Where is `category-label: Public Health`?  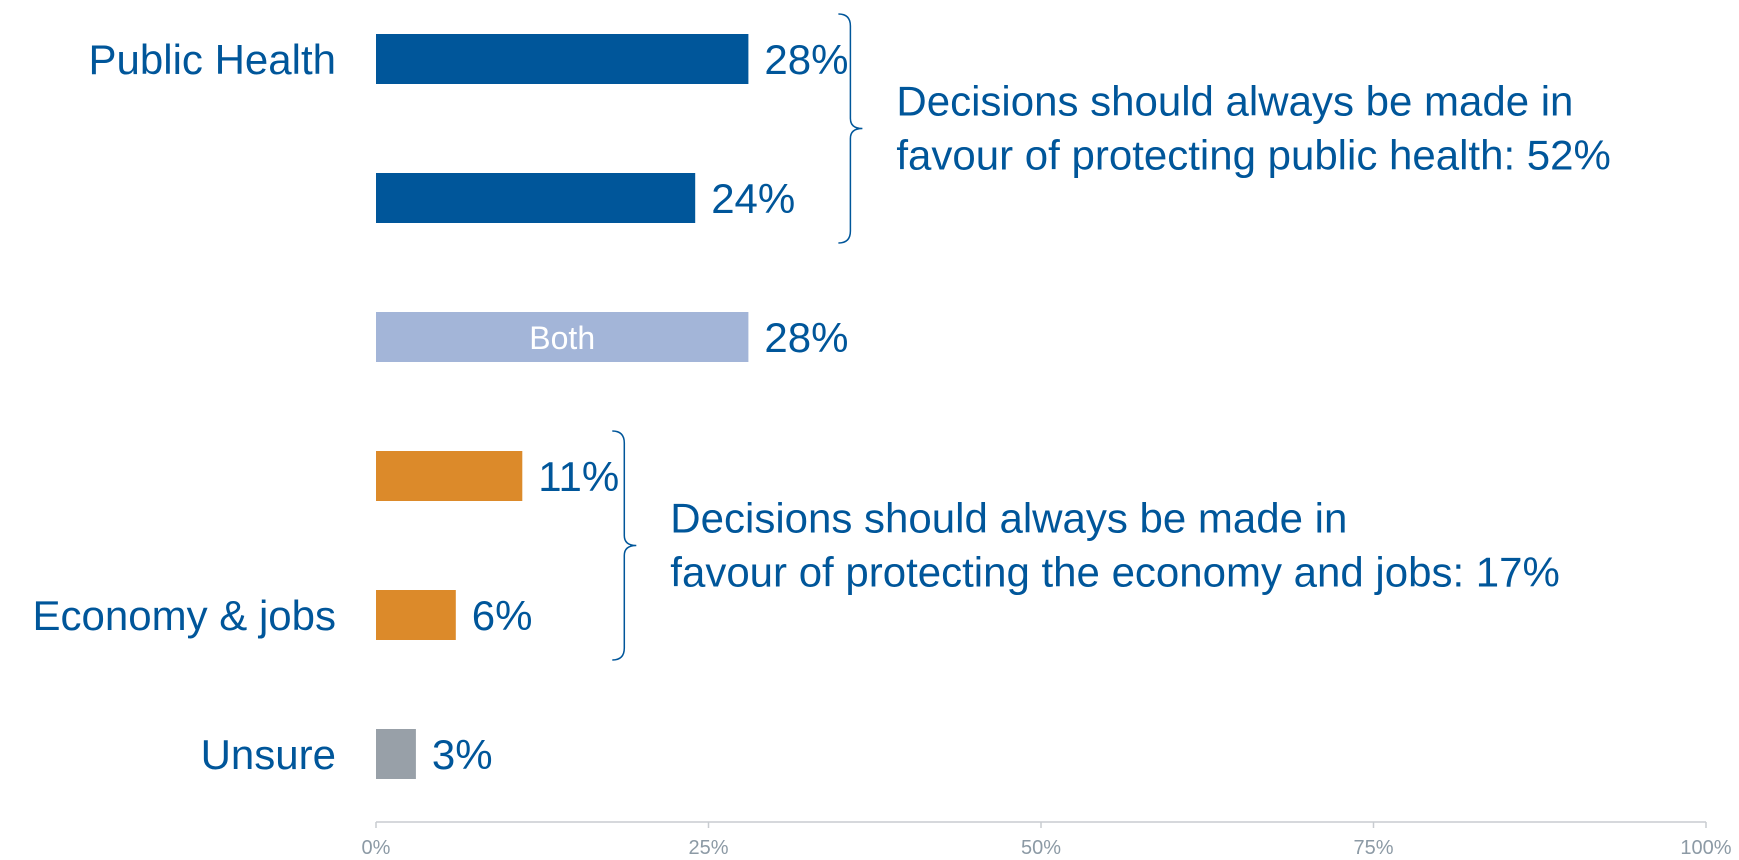
category-label: Public Health is located at coordinates (212, 59).